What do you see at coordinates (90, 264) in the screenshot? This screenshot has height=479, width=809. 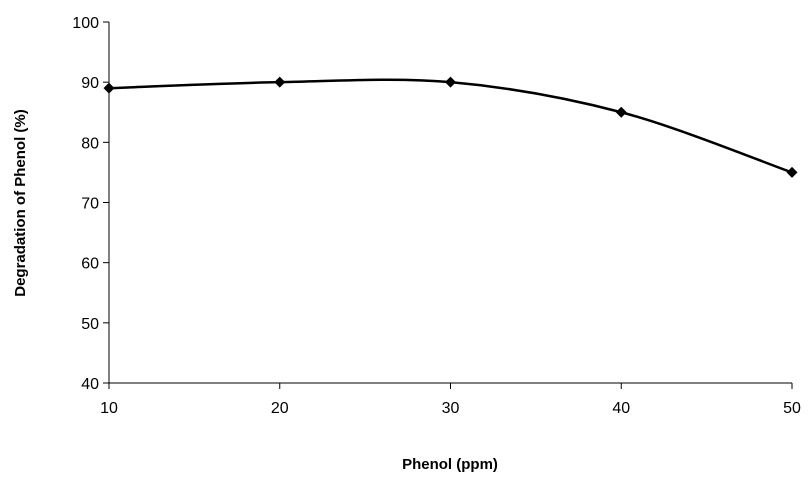 I see `y-tick-label: 60` at bounding box center [90, 264].